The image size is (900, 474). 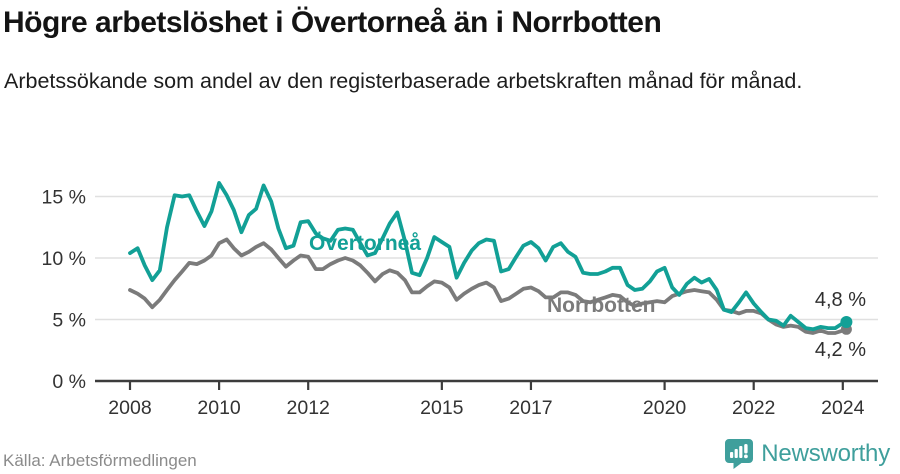 I want to click on x-tick-label: 2020, so click(x=665, y=408).